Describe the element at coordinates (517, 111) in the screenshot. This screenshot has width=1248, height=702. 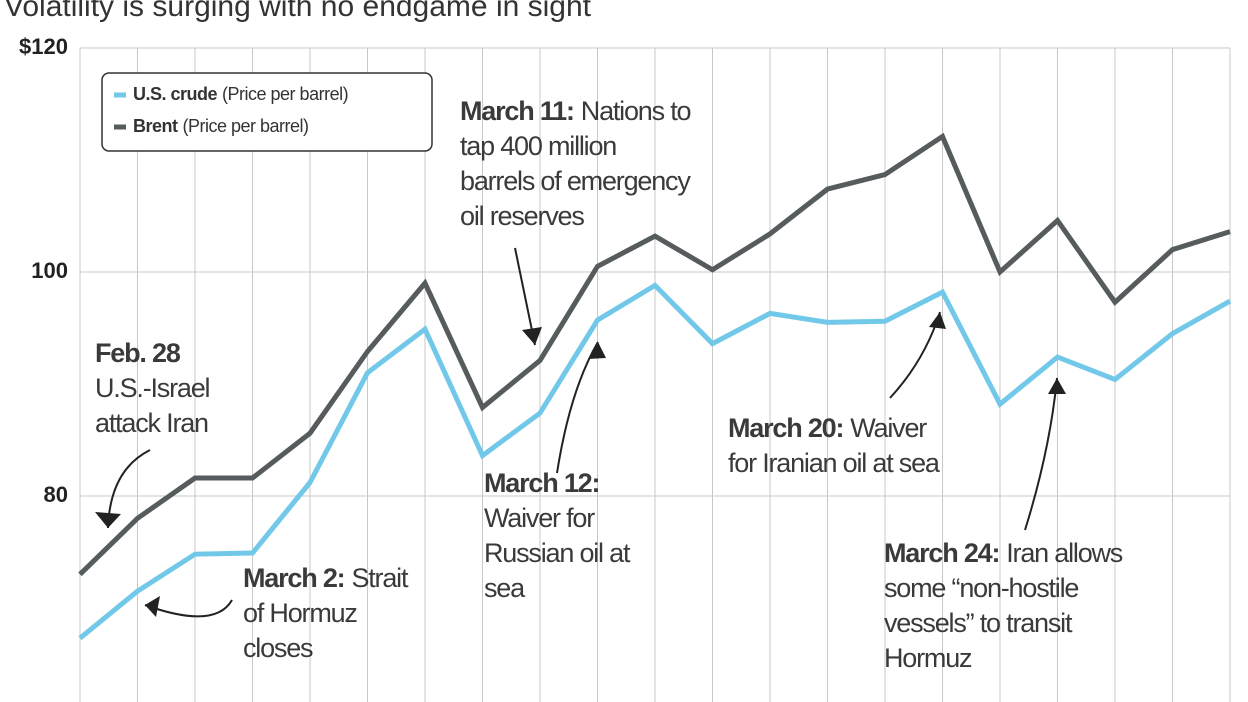
I see `annotation-head: March 11:` at that location.